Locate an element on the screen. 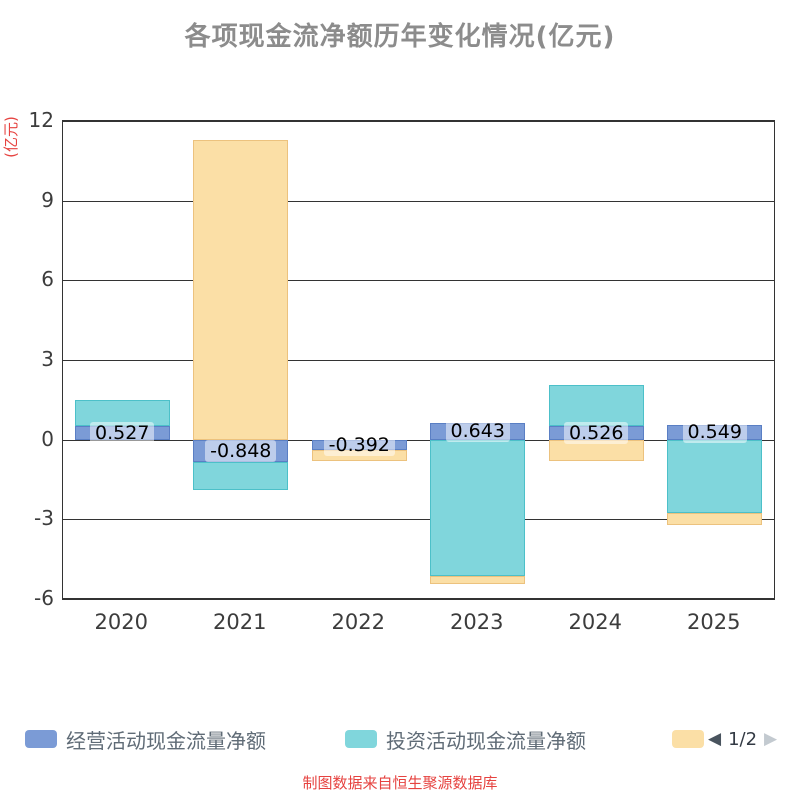 The image size is (800, 800). chart-title: 各项现金流净额历年变化情况(亿元) is located at coordinates (400, 37).